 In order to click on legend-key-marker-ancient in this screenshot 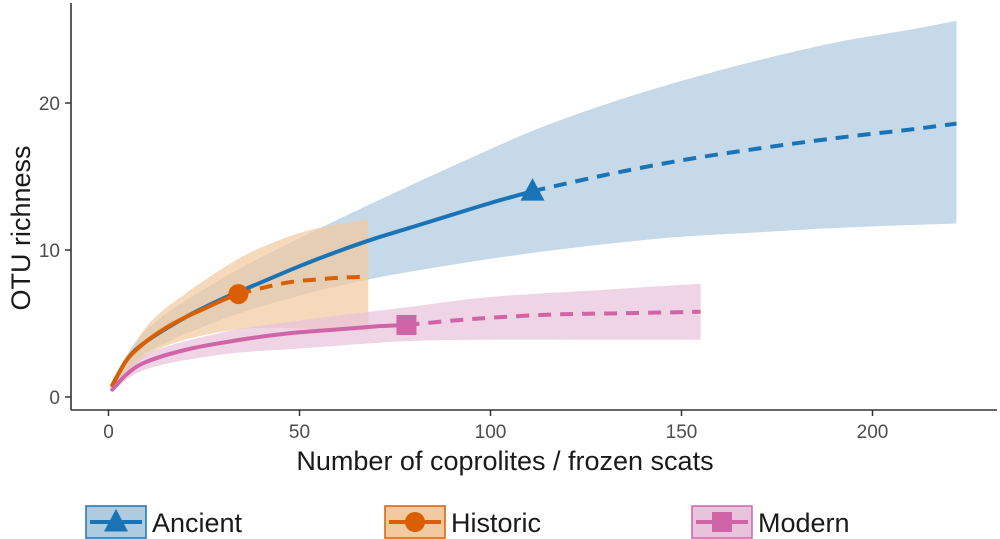, I will do `click(116, 520)`.